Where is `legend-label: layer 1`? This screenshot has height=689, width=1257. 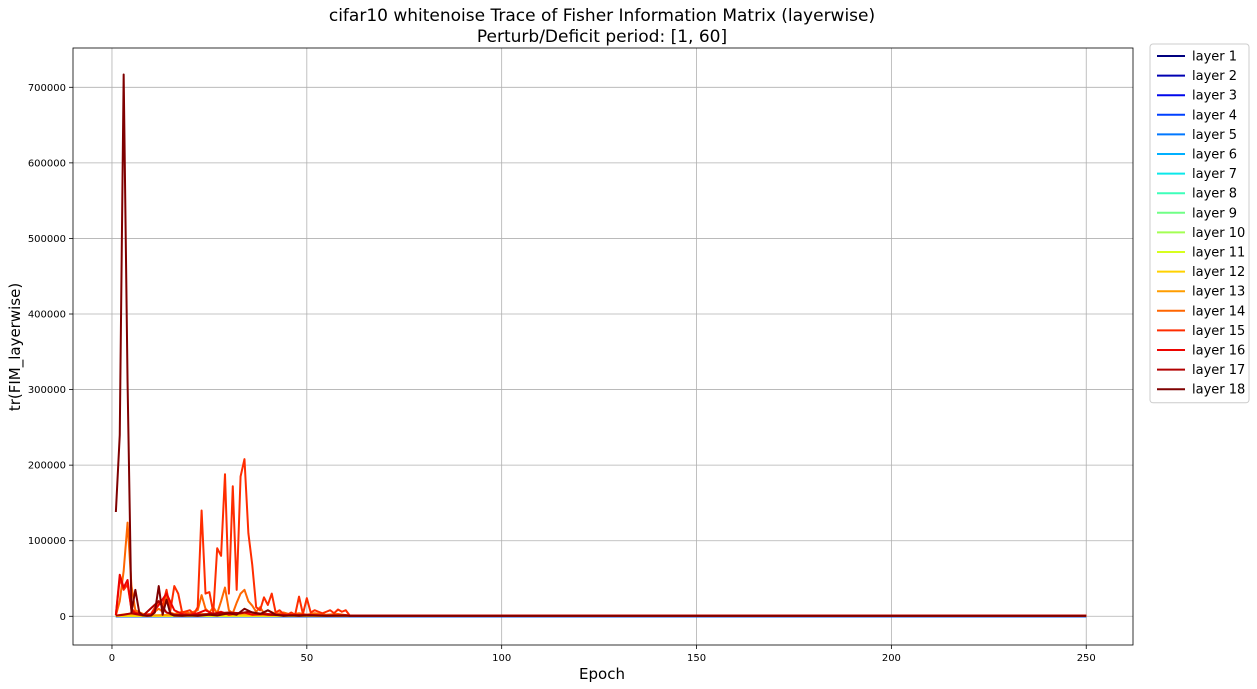 legend-label: layer 1 is located at coordinates (1214, 57).